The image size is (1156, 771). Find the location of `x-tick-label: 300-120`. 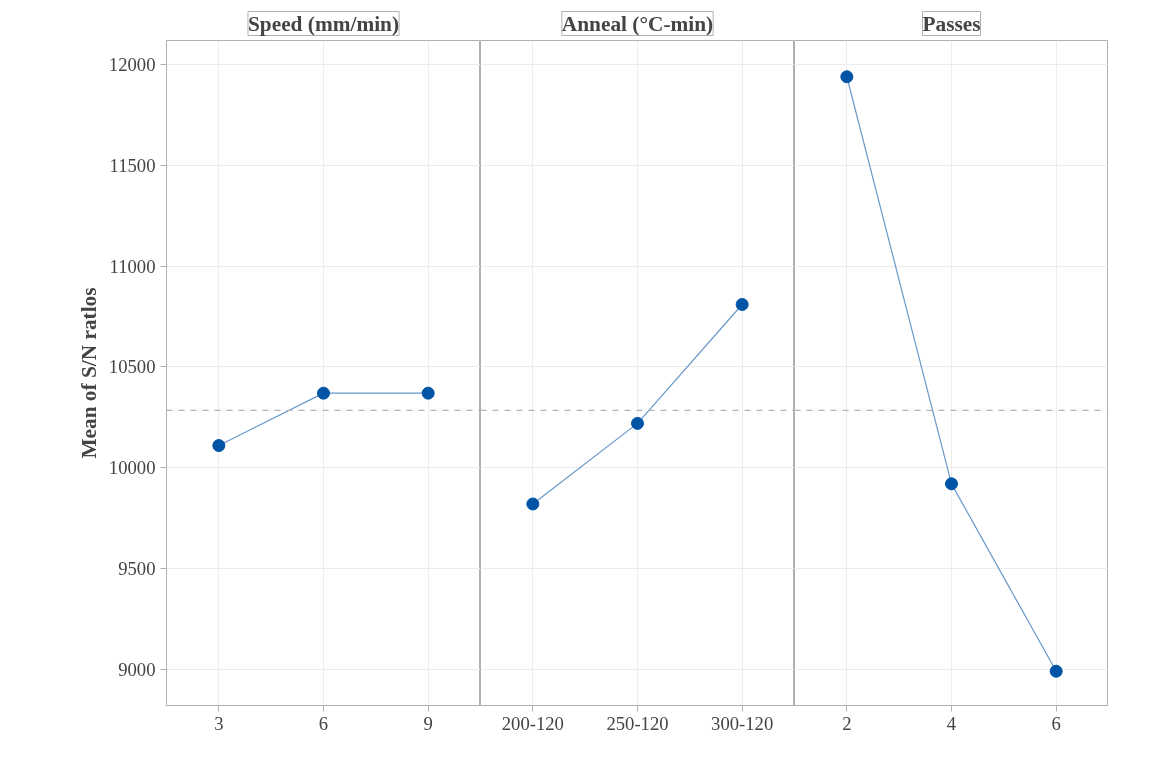

x-tick-label: 300-120 is located at coordinates (742, 723).